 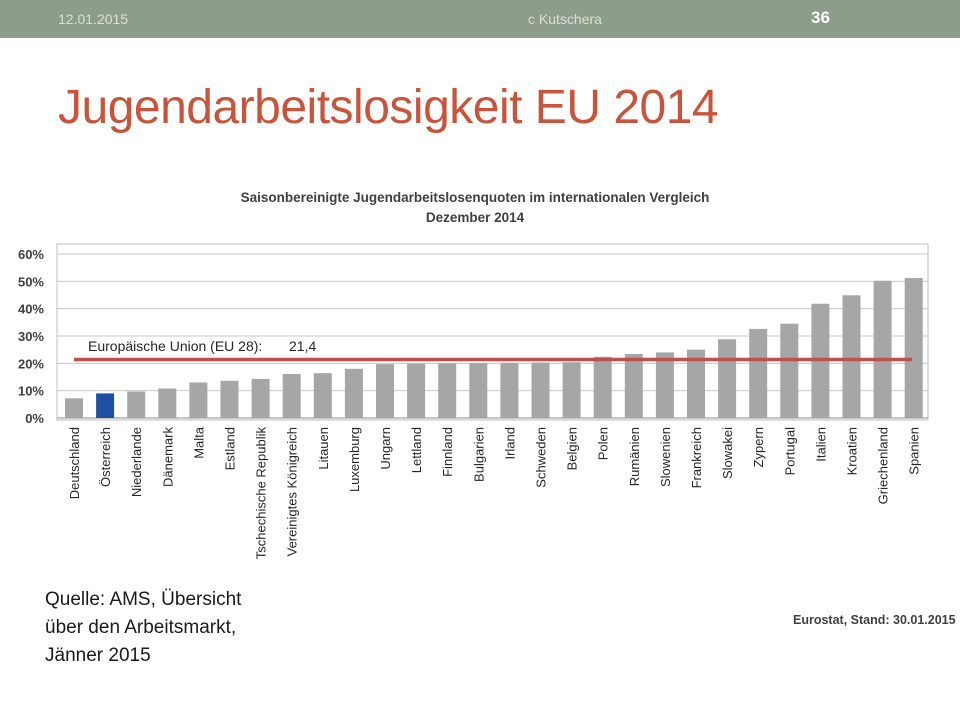 I want to click on x-category-label: Österreich, so click(x=105, y=457).